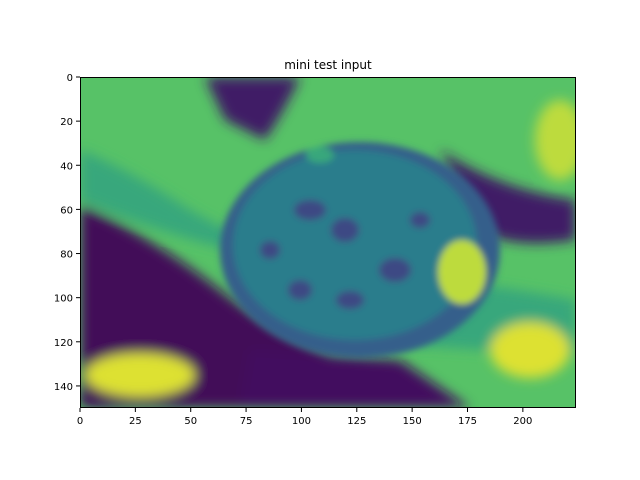 The height and width of the screenshot is (480, 640). I want to click on y-tick-label: 60, so click(66, 210).